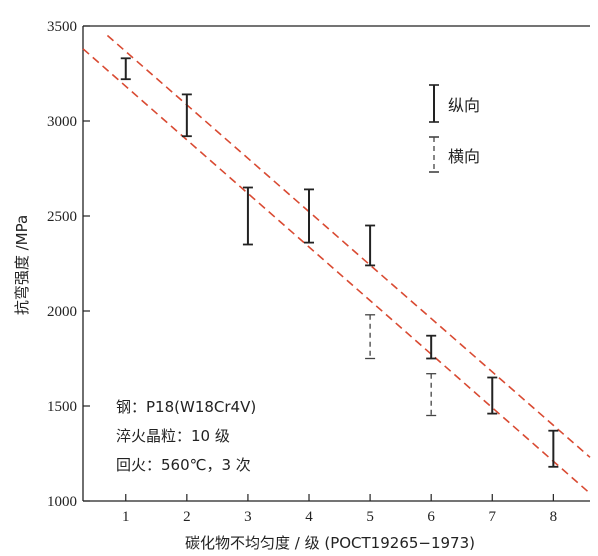  I want to click on x-tick-label: 6, so click(431, 517).